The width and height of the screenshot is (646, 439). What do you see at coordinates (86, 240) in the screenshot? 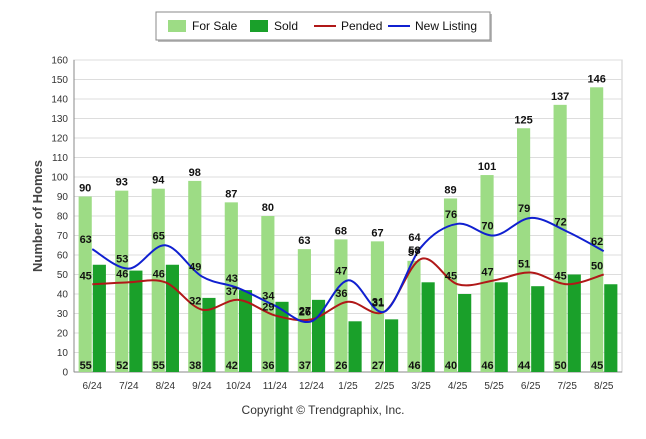
I see `label-new-listing: 63` at bounding box center [86, 240].